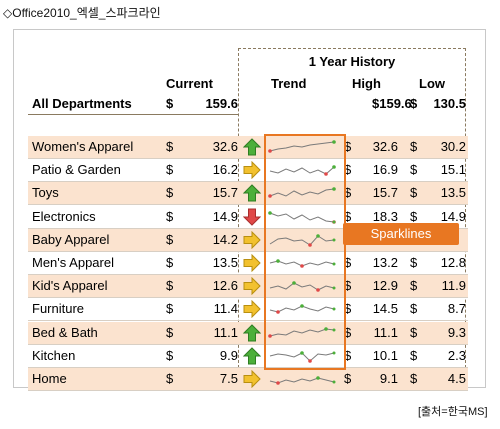 The height and width of the screenshot is (429, 500). What do you see at coordinates (385, 308) in the screenshot?
I see `high-value: 14.5` at bounding box center [385, 308].